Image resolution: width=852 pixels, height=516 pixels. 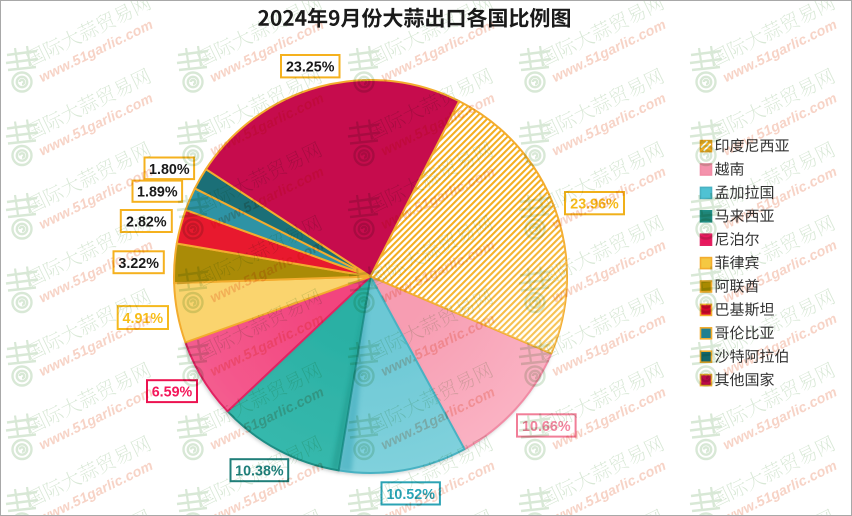 I want to click on svg-text: 23.96%, so click(x=594, y=205).